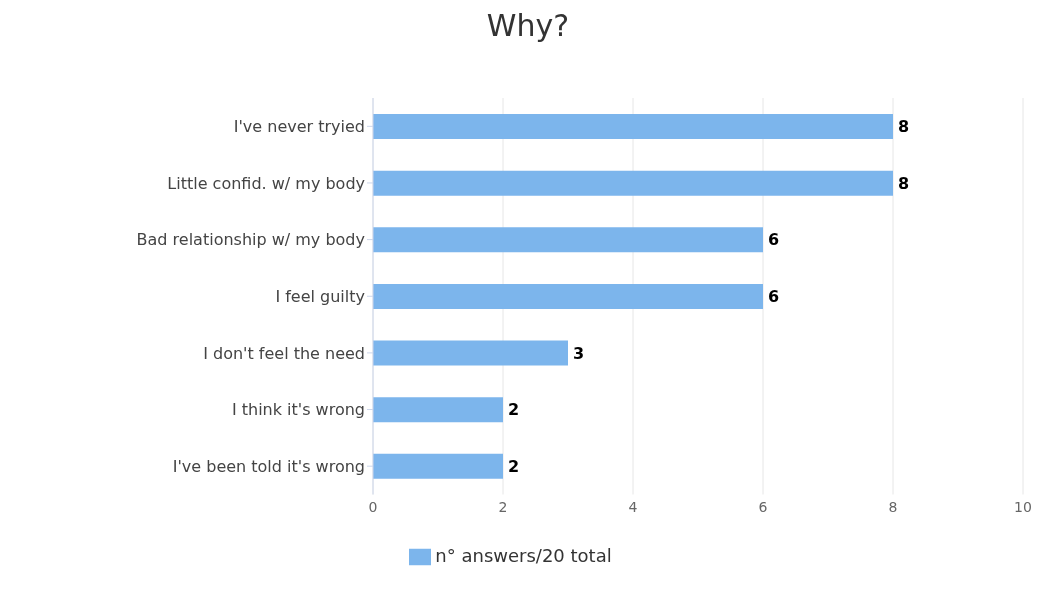 This screenshot has height=593, width=1056. I want to click on x-tick-label: 2, so click(503, 507).